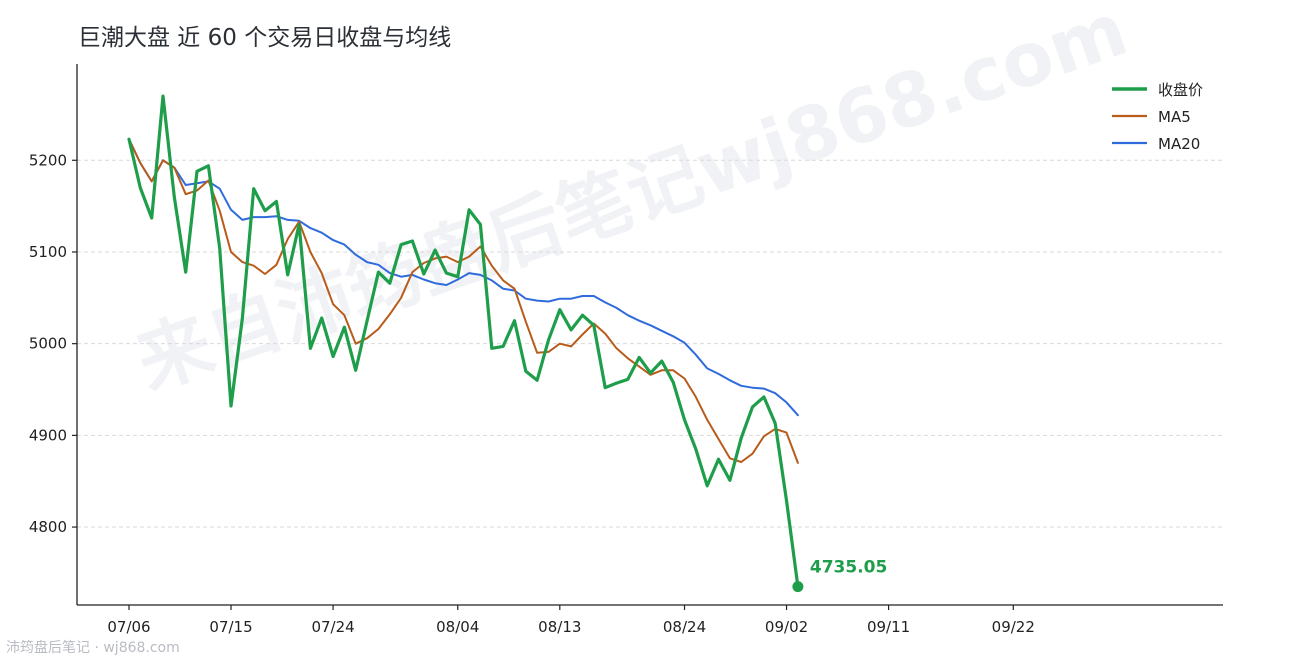 The width and height of the screenshot is (1290, 660). I want to click on y-tick-label-4800: 4800, so click(48, 527).